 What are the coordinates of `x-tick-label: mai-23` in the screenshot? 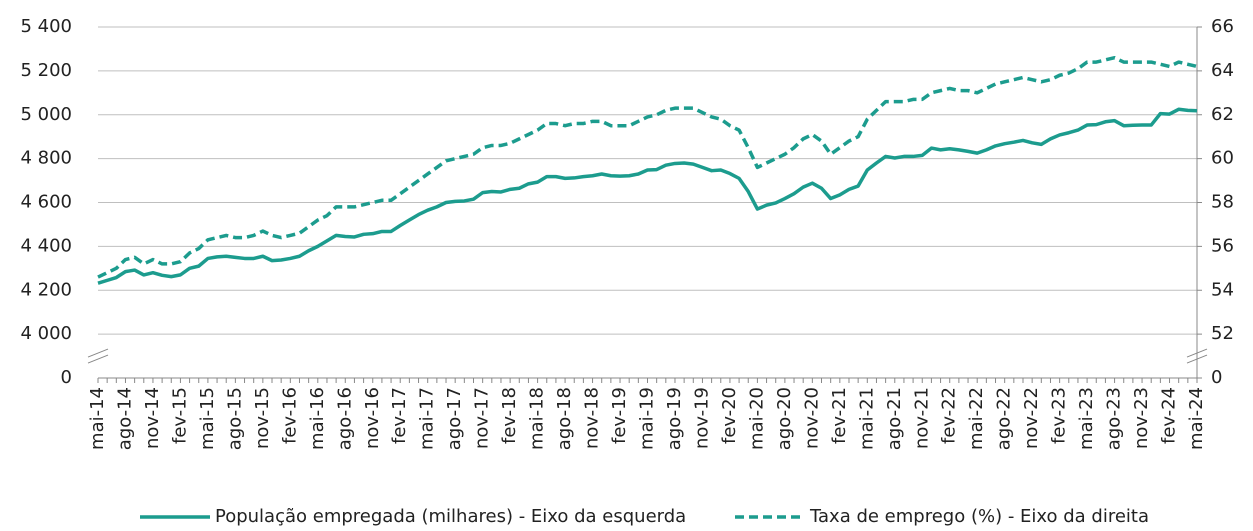 It's located at (1086, 418).